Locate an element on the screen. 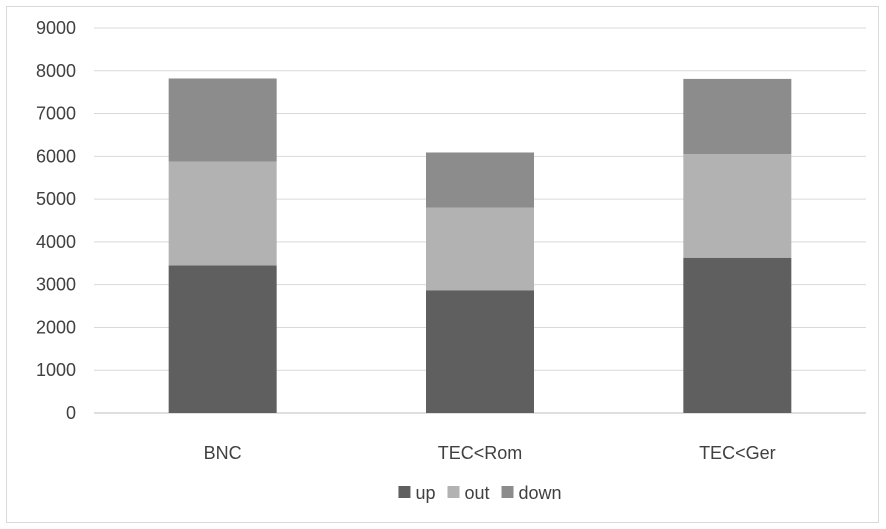 The height and width of the screenshot is (529, 886). y-tick-label: 4000 is located at coordinates (56, 242).